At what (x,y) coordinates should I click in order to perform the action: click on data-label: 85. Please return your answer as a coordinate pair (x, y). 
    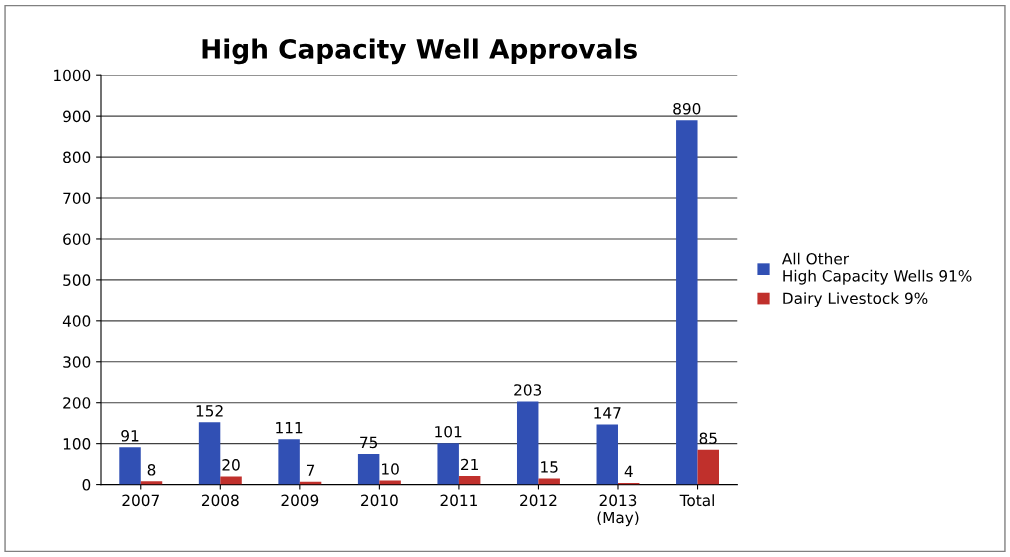
    Looking at the image, I should click on (708, 438).